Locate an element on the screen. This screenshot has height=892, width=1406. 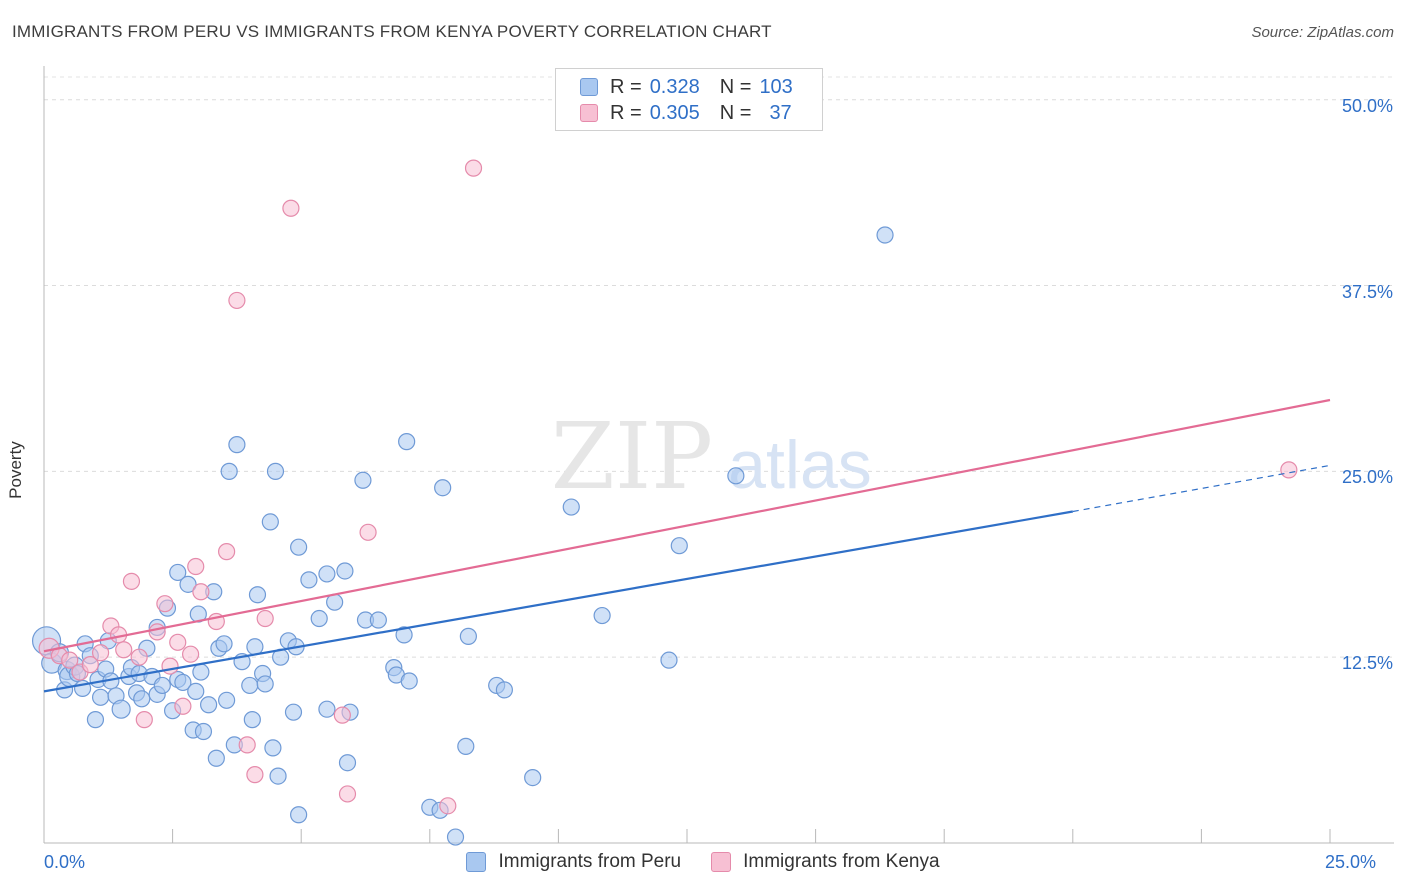
legend-row-peru: R = 0.328 N = 103 is located at coordinates (686, 87).